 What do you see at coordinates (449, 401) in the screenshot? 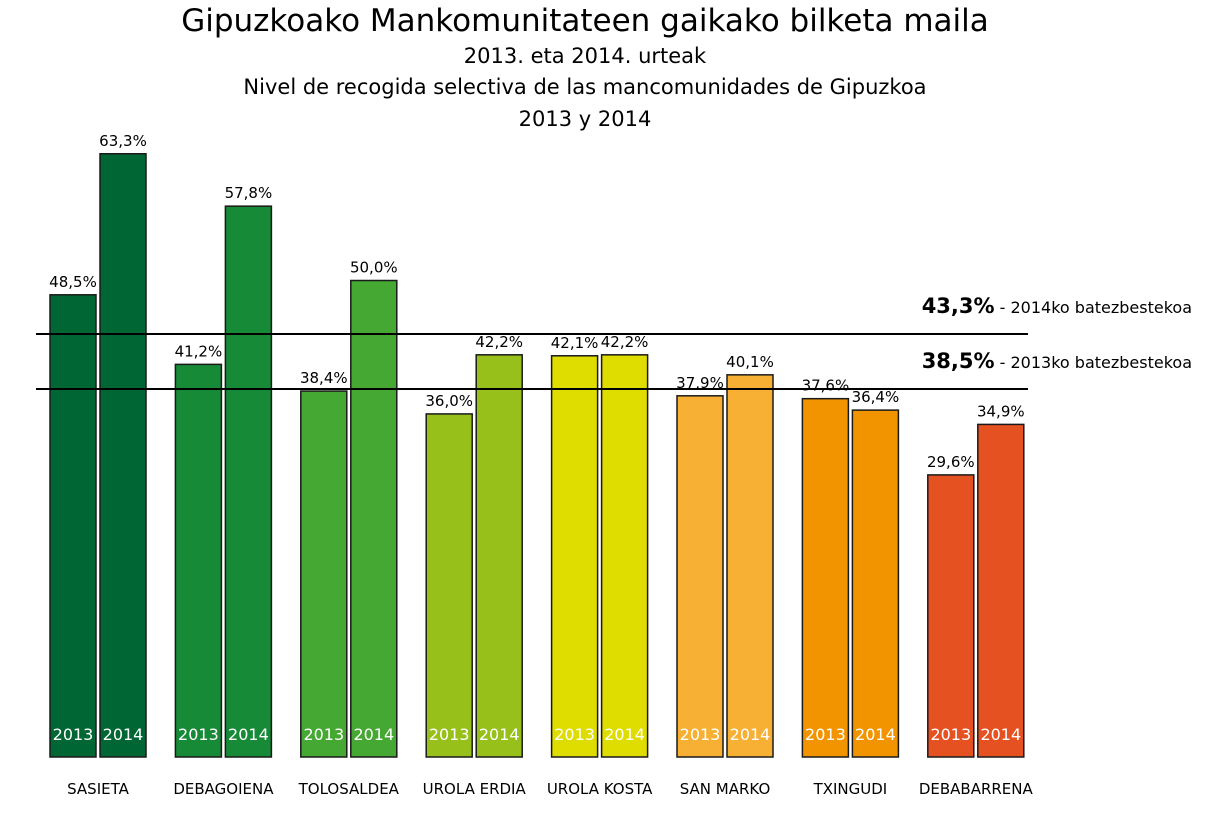
I see `data-label: 36,0%` at bounding box center [449, 401].